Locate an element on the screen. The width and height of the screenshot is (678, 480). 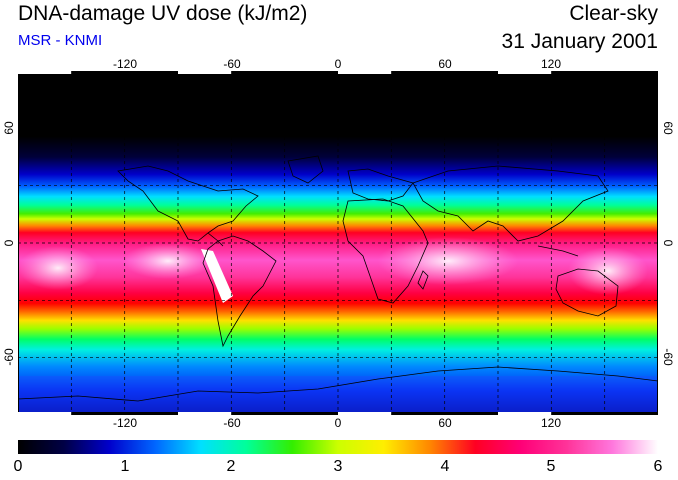
colorbar-label: 4 is located at coordinates (445, 466).